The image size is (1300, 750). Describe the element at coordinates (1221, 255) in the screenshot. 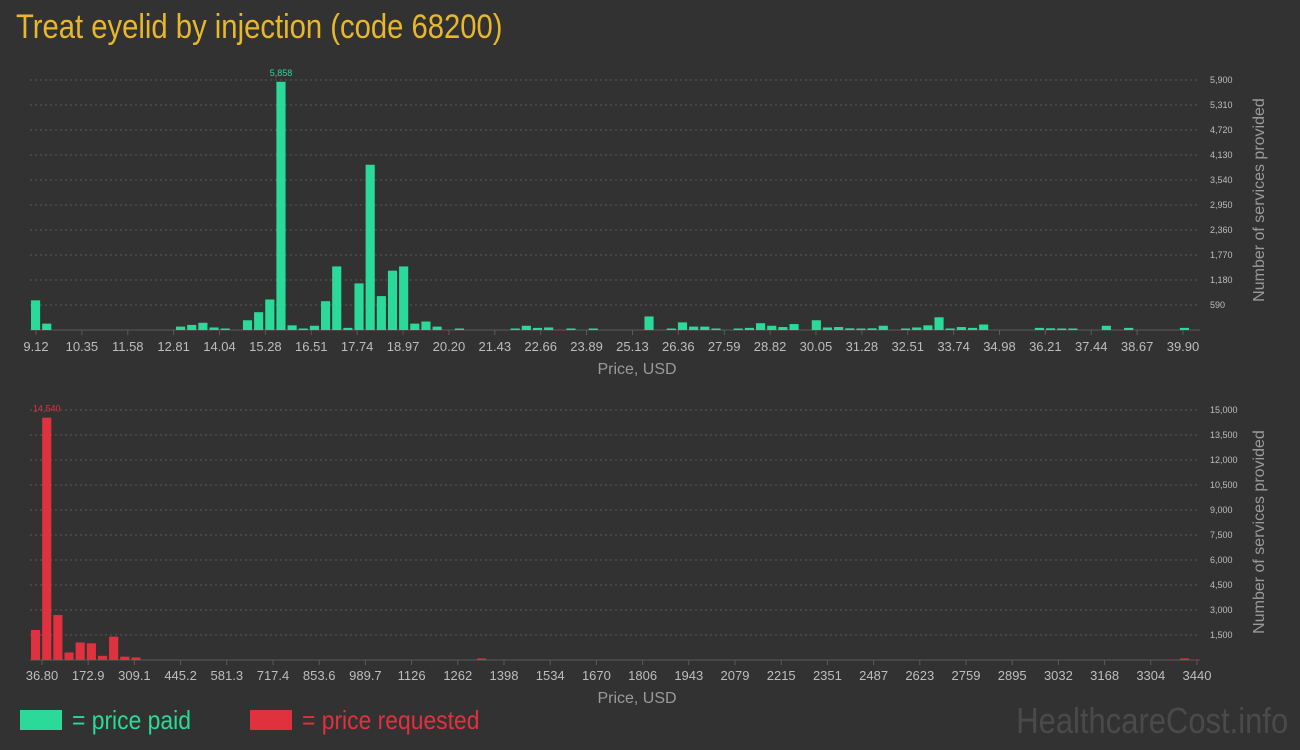

I see `paid-y-tick-label: 1,770` at that location.